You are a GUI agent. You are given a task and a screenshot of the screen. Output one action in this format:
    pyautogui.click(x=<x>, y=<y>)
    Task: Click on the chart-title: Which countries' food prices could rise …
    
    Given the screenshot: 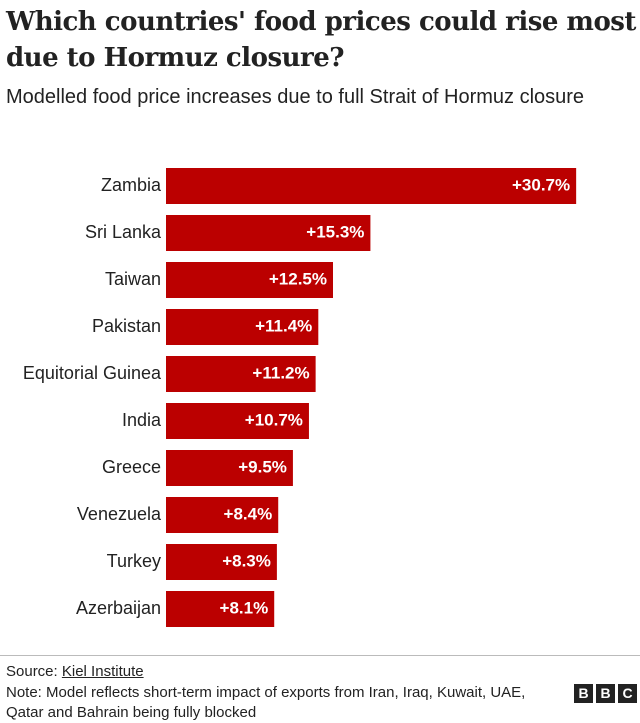 What is the action you would take?
    pyautogui.click(x=321, y=40)
    